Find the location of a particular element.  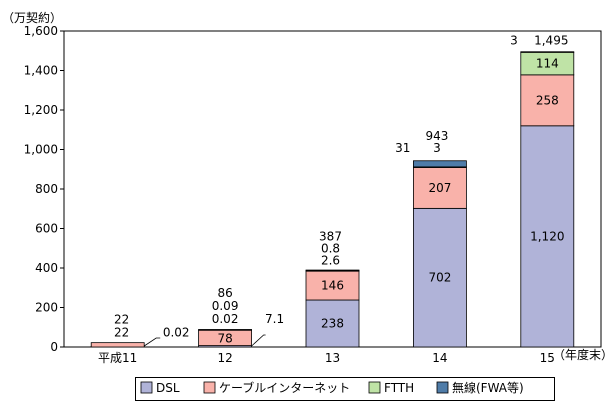

legend-swatch-無線(FWA等) is located at coordinates (442, 387).